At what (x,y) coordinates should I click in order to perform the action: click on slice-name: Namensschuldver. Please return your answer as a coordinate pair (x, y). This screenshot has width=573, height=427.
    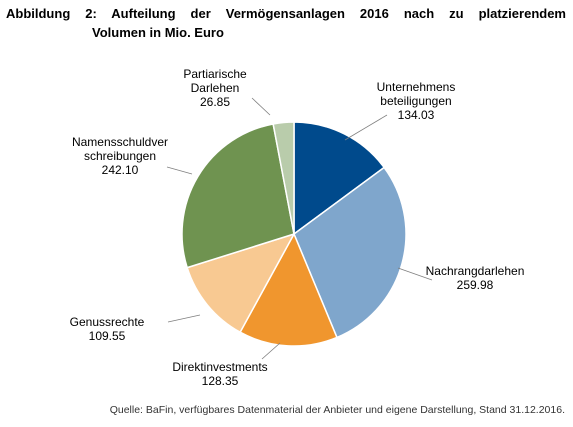
    Looking at the image, I should click on (120, 142).